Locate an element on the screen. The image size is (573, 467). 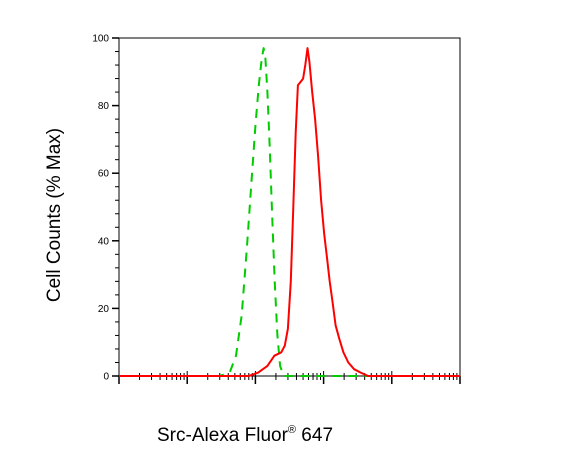
y-tick-label: 0 is located at coordinates (106, 377).